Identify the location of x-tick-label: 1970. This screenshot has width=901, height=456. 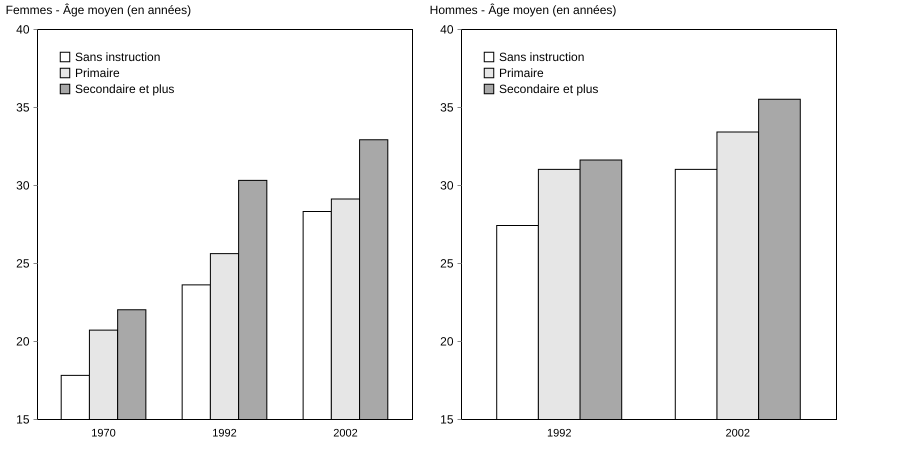
(103, 434).